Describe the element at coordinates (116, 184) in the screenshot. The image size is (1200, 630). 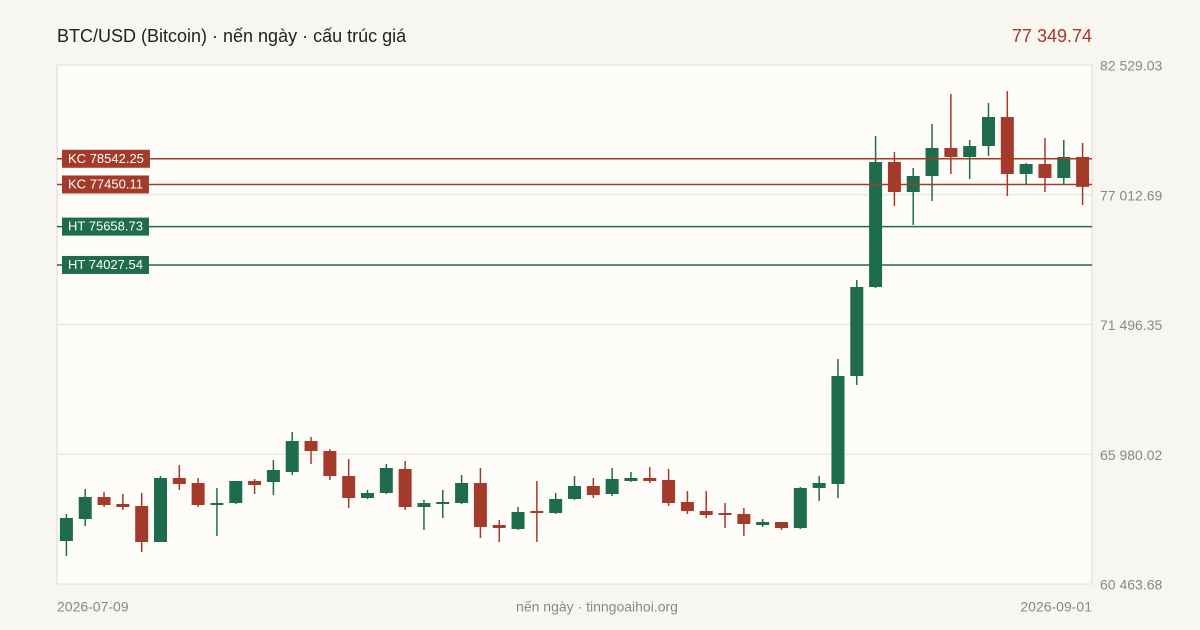
I see `level-value: 77450.11` at that location.